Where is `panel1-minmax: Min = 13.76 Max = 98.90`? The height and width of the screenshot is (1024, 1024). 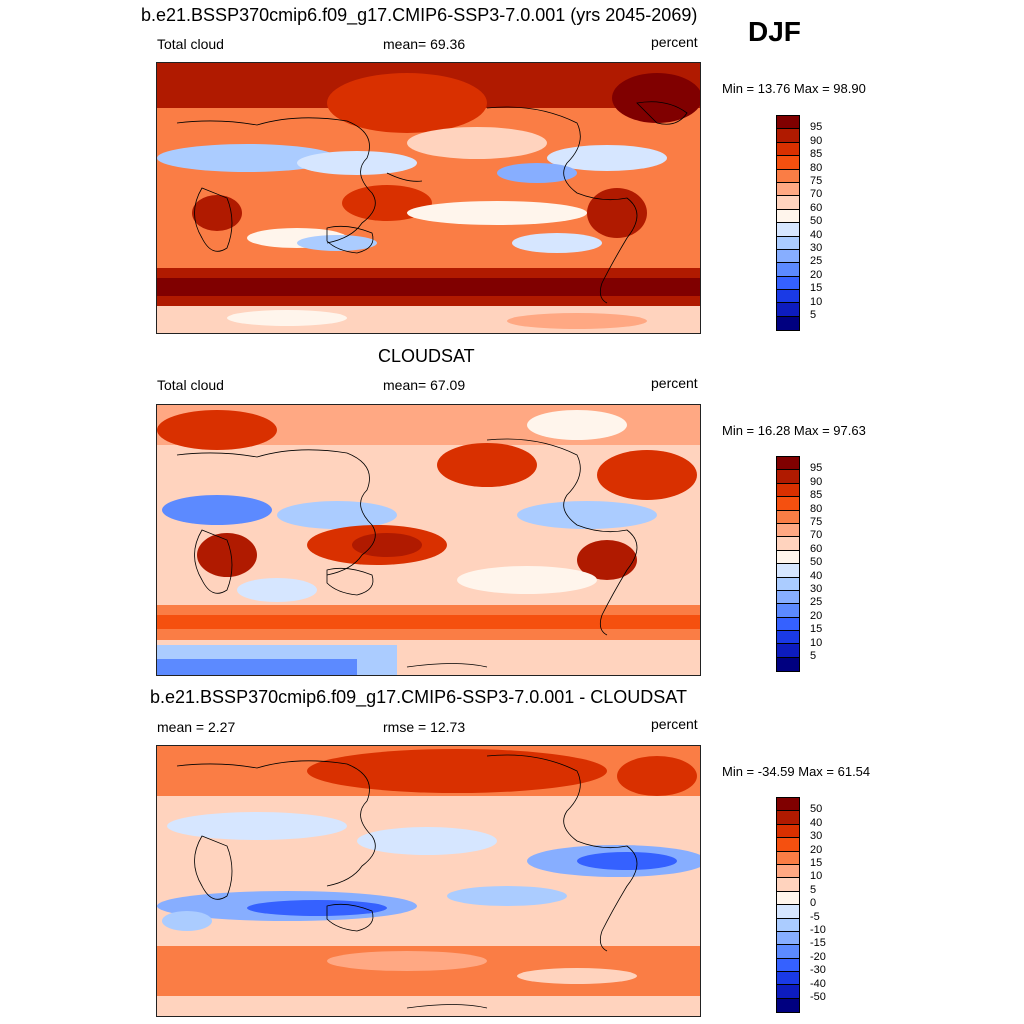 panel1-minmax: Min = 13.76 Max = 98.90 is located at coordinates (794, 88).